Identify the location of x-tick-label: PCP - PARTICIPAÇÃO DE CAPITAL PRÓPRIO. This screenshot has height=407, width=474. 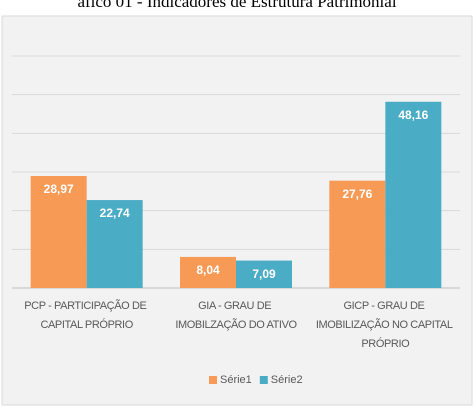
(86, 315).